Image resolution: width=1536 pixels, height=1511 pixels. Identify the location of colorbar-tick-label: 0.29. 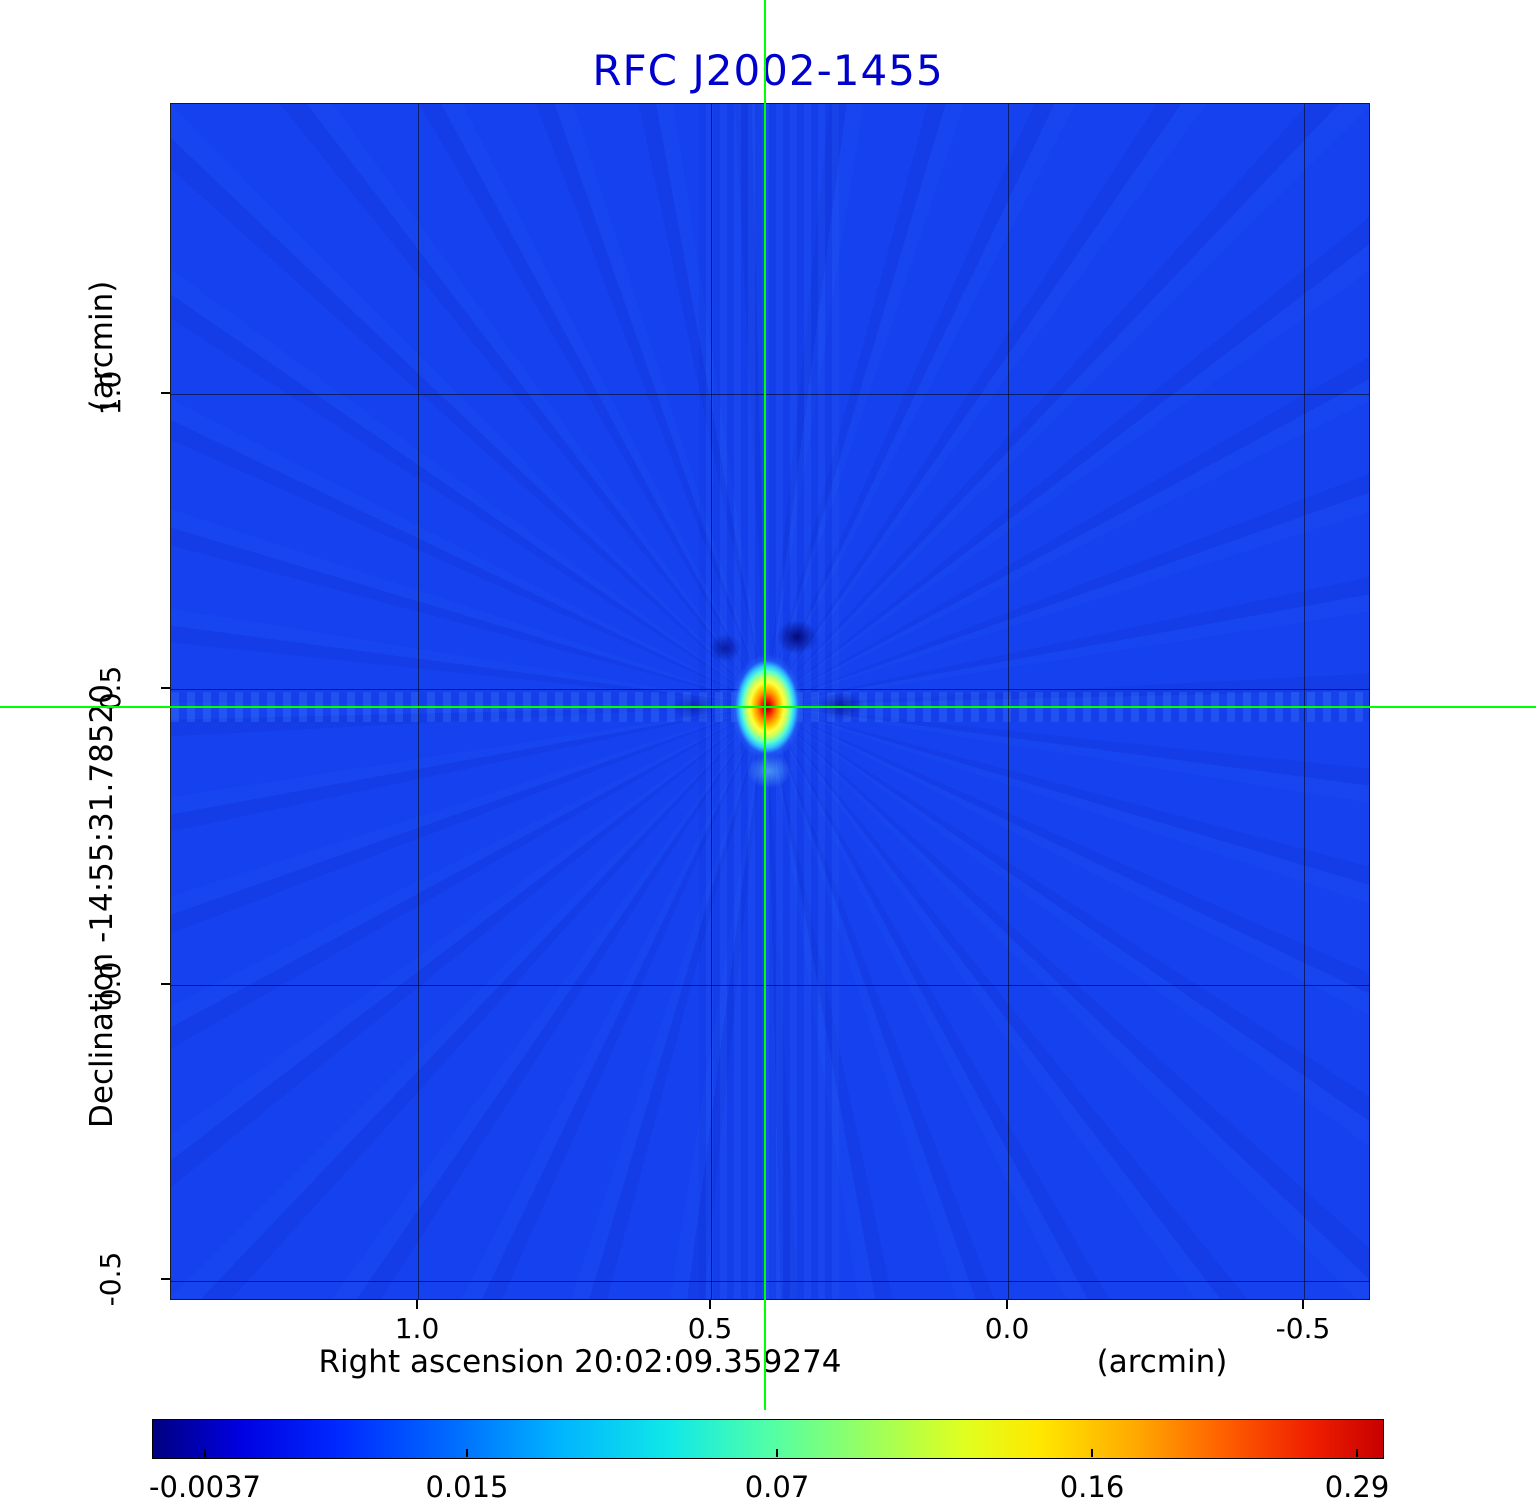
(1357, 1487).